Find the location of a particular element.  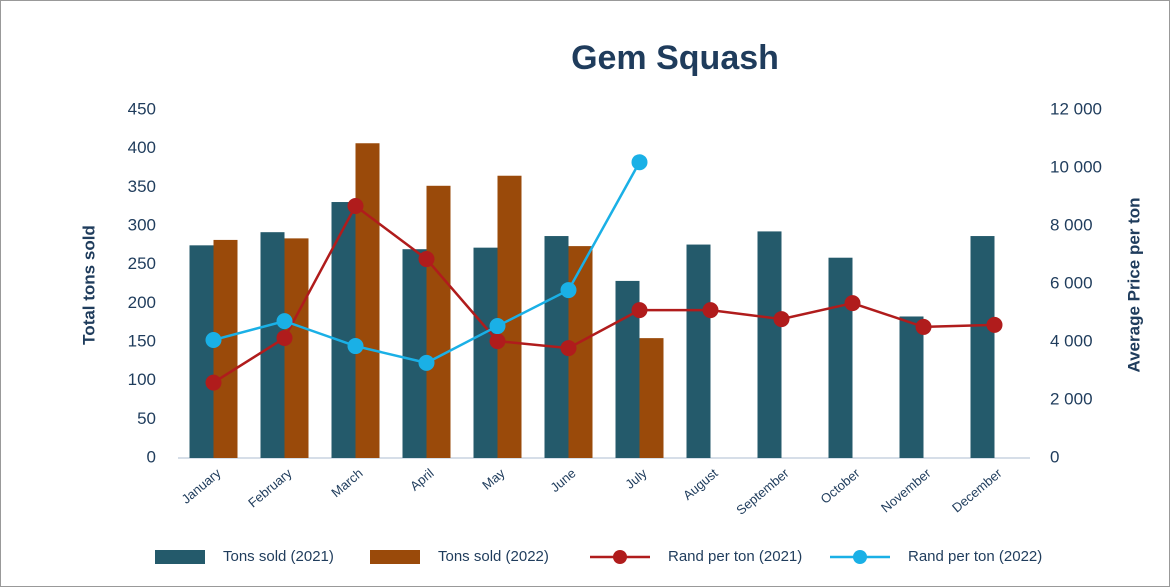

y2-tick-label: 8 000 is located at coordinates (1071, 224).